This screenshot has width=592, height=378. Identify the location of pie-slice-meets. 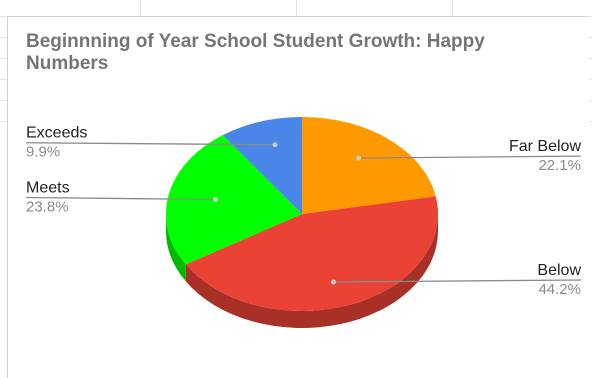
(234, 200).